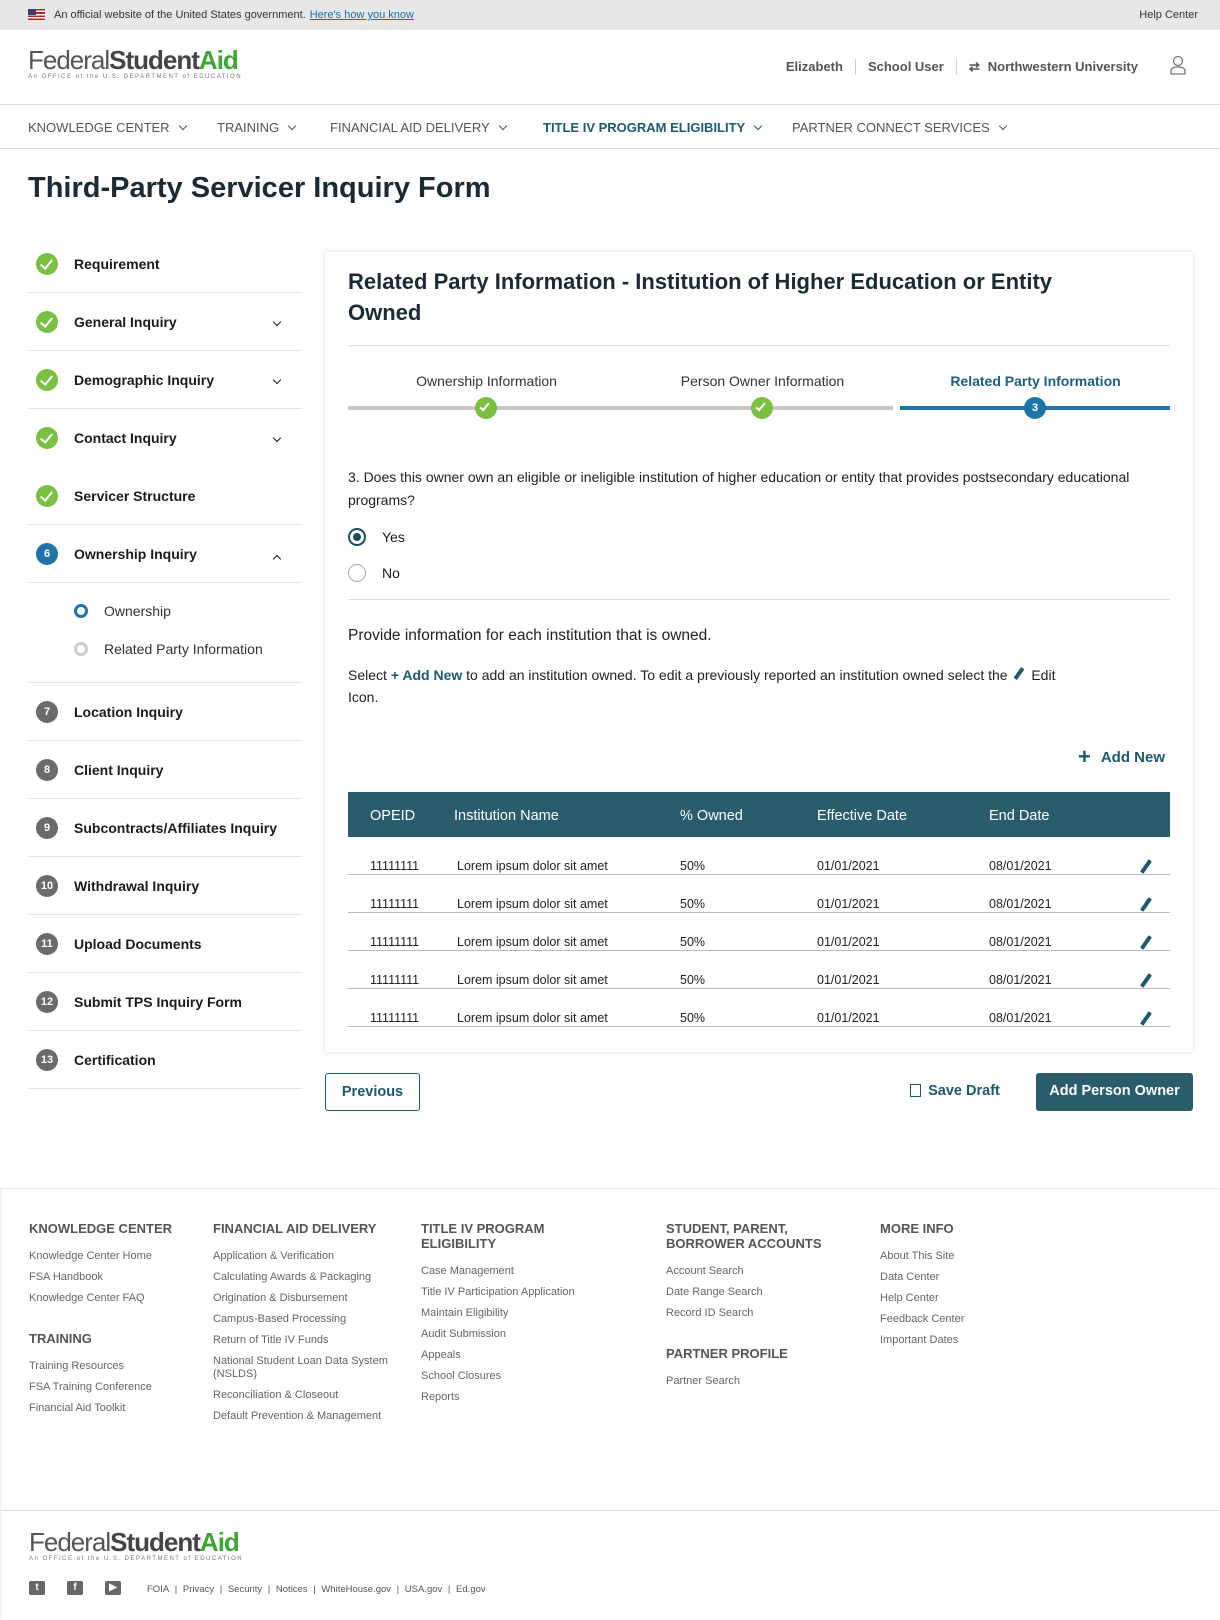  I want to click on step-label: Related Party Information, so click(1035, 381).